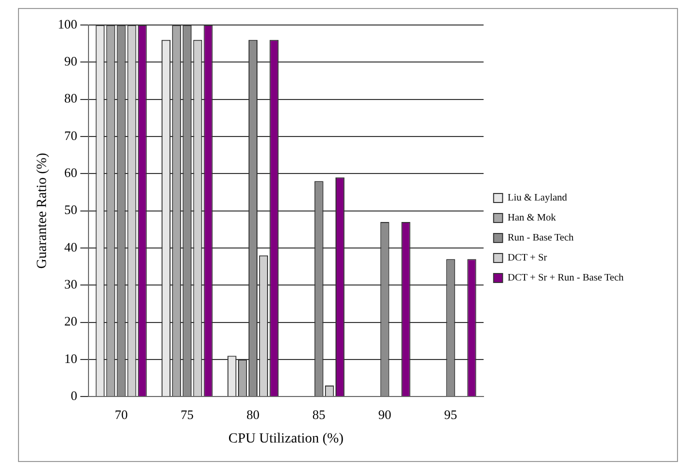 This screenshot has width=694, height=471. I want to click on x-axis-title: CPU Utilization (%), so click(286, 438).